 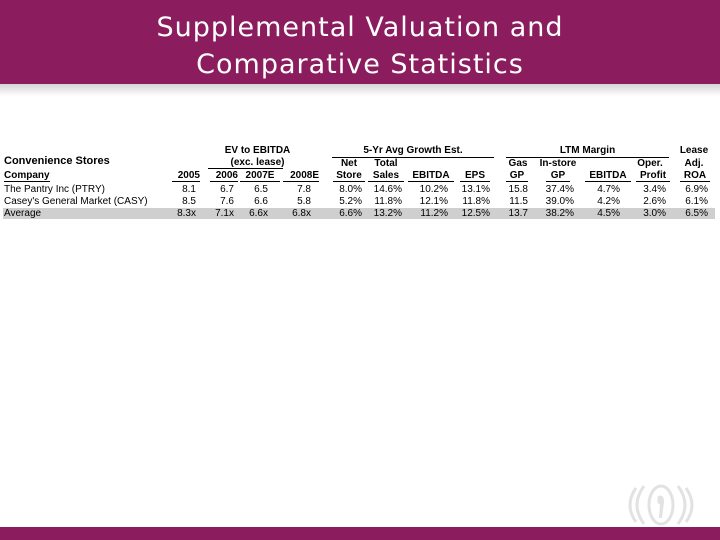 What do you see at coordinates (224, 213) in the screenshot?
I see `cell-2006: 7.1x` at bounding box center [224, 213].